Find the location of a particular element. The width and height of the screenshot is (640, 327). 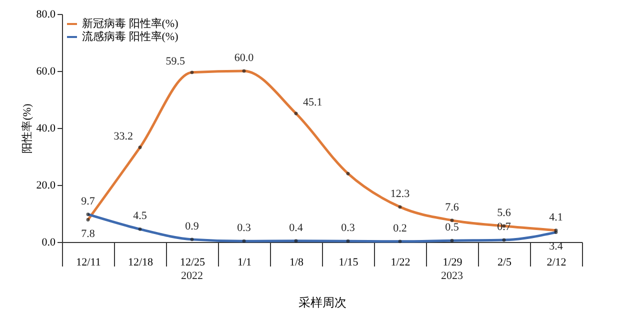

y-tick-label: 20.0 is located at coordinates (46, 186).